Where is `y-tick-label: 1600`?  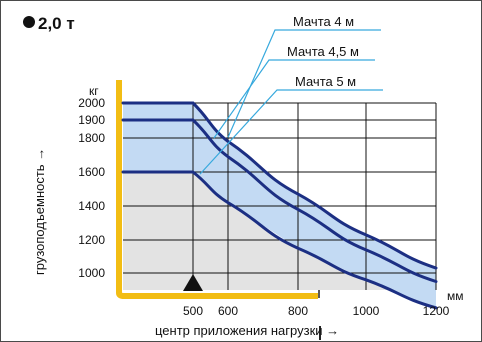
y-tick-label: 1600 is located at coordinates (91, 172).